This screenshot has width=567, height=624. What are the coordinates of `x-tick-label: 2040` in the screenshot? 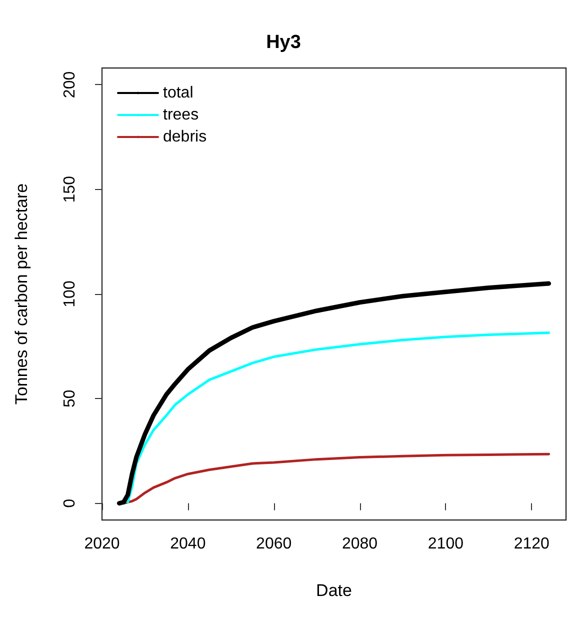 It's located at (188, 544).